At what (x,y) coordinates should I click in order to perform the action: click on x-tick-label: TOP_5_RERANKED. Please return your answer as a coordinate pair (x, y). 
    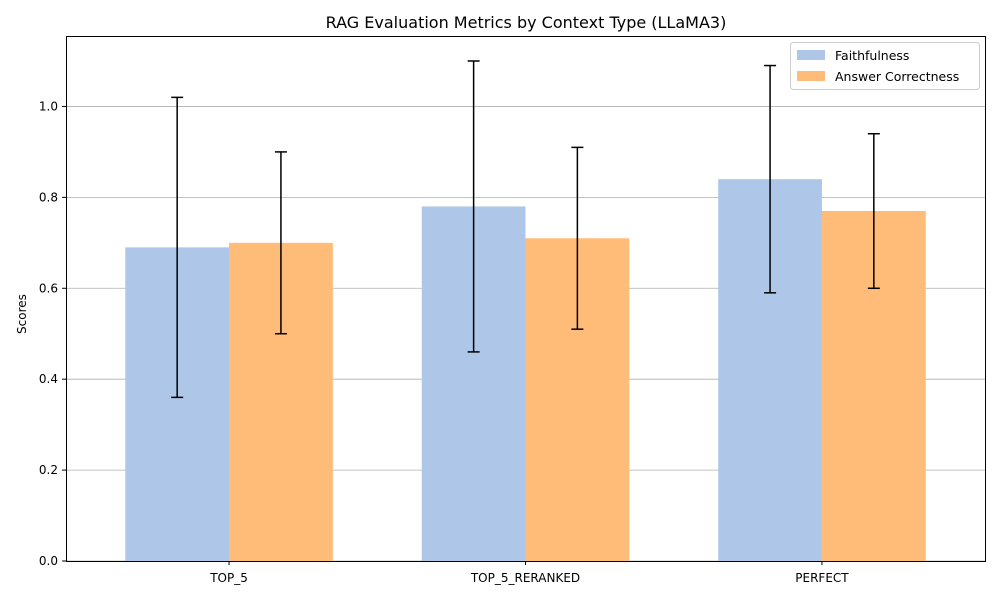
    Looking at the image, I should click on (525, 578).